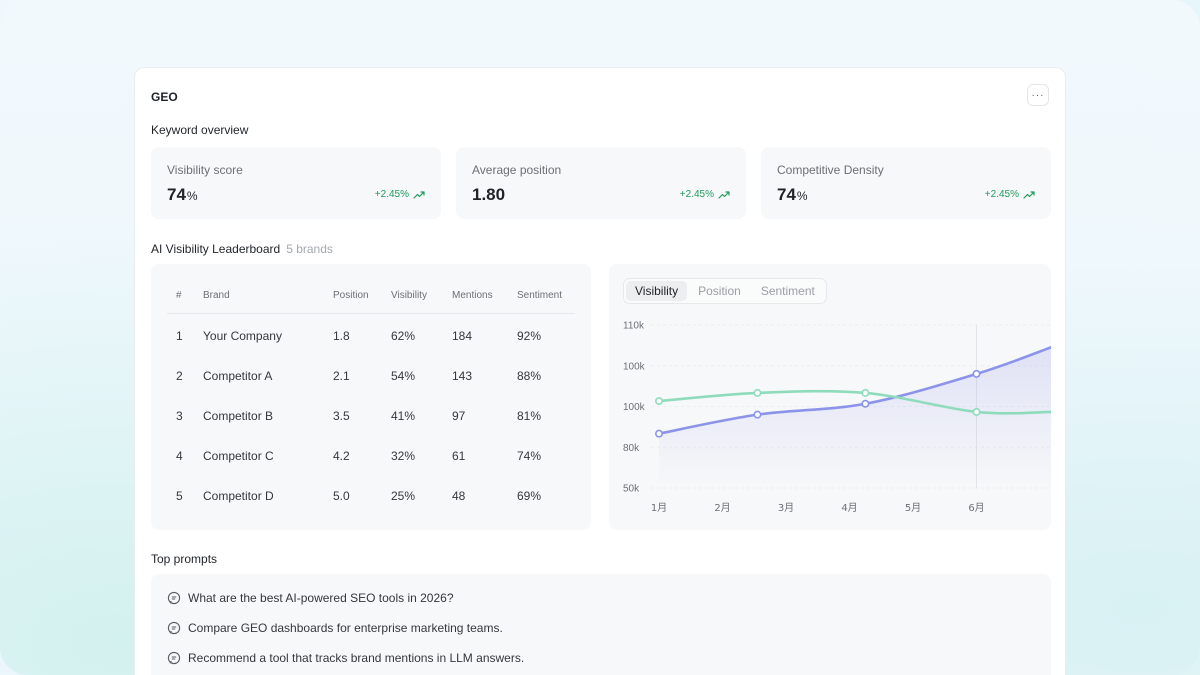 The image size is (1200, 675). Describe the element at coordinates (164, 97) in the screenshot. I see `card-title: GEO` at that location.